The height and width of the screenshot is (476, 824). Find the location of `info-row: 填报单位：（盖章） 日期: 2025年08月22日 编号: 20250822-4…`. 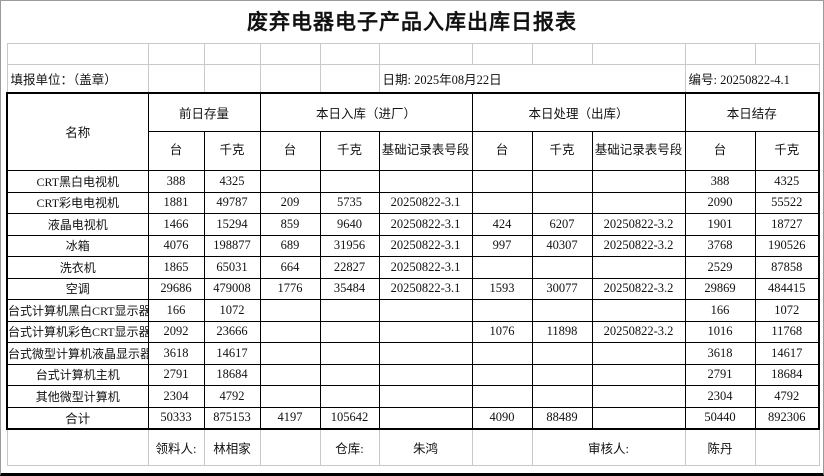

info-row: 填报单位：（盖章） 日期: 2025年08月22日 编号: 20250822-4… is located at coordinates (413, 78).